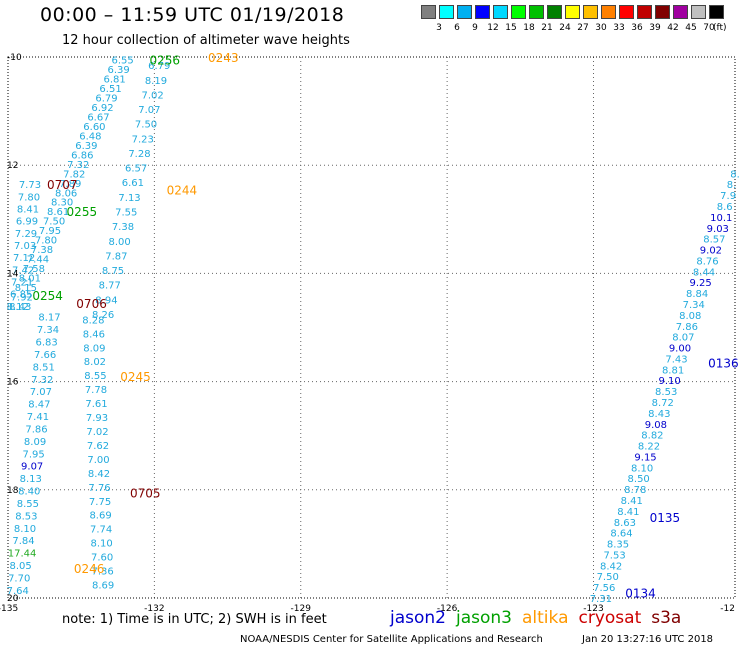 This screenshot has height=650, width=740. I want to click on x-tick-label: -126, so click(447, 609).